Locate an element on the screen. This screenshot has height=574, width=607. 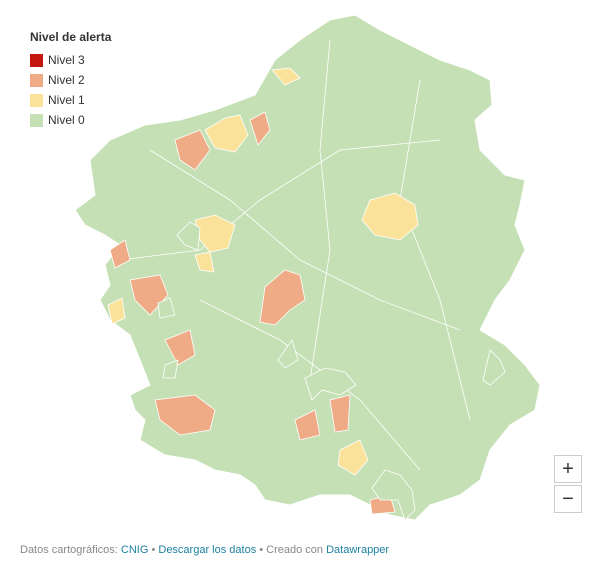
source-link: CNIG is located at coordinates (134, 550).